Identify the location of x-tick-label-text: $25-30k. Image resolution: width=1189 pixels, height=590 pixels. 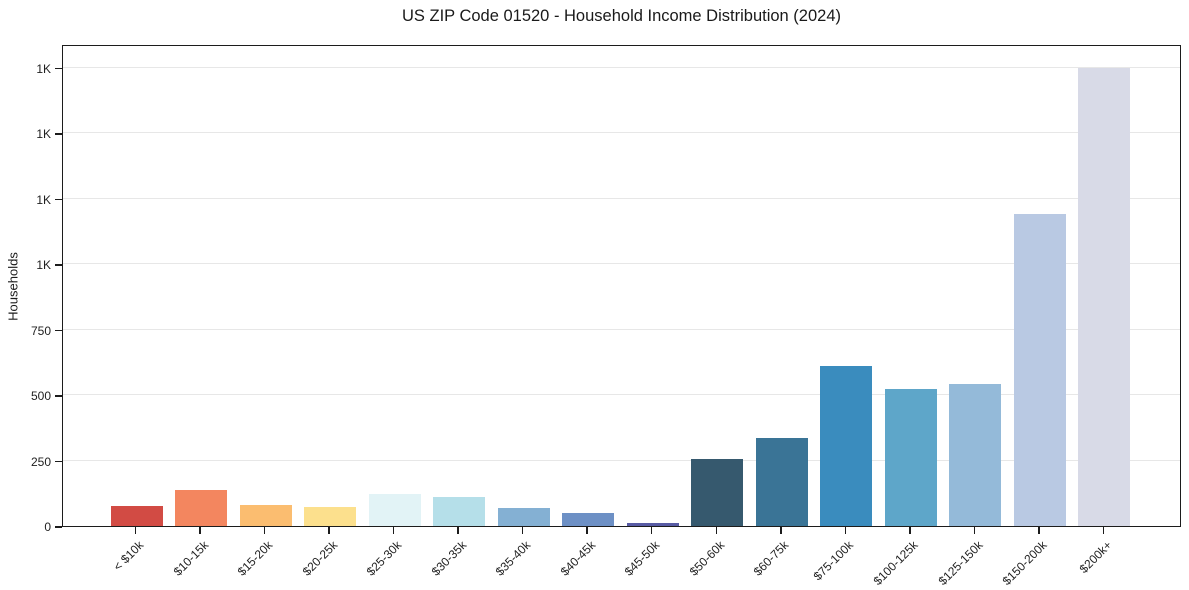
(384, 558).